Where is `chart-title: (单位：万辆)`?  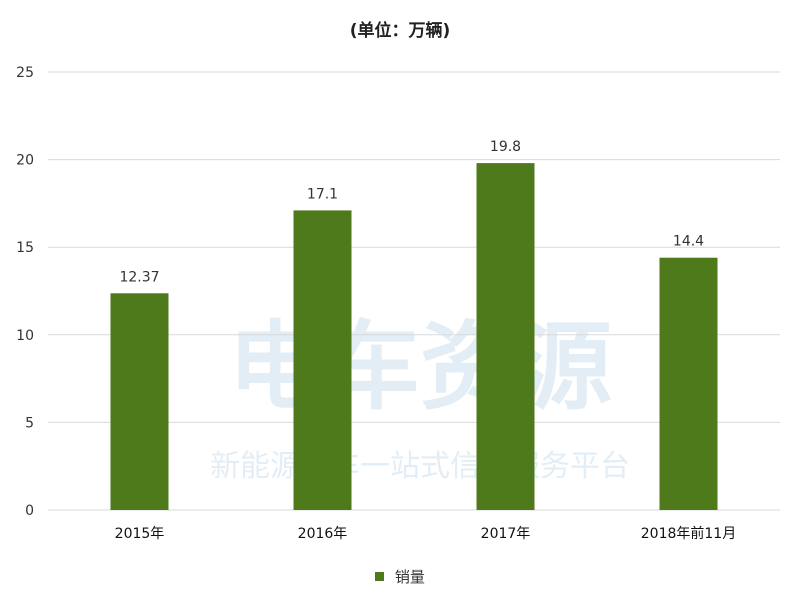
chart-title: (单位：万辆) is located at coordinates (400, 31).